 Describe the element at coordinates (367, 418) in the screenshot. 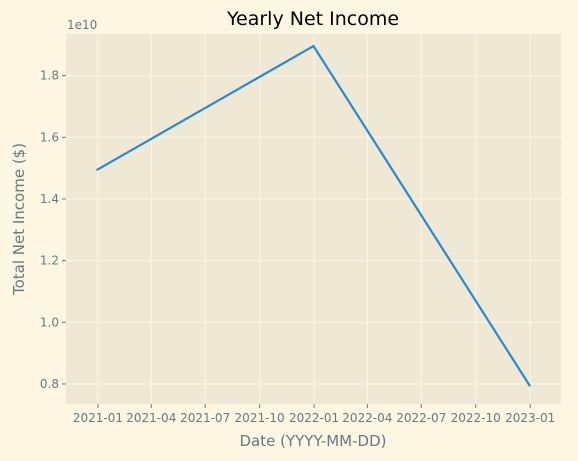

I see `x-tick-label: 2022-04` at that location.